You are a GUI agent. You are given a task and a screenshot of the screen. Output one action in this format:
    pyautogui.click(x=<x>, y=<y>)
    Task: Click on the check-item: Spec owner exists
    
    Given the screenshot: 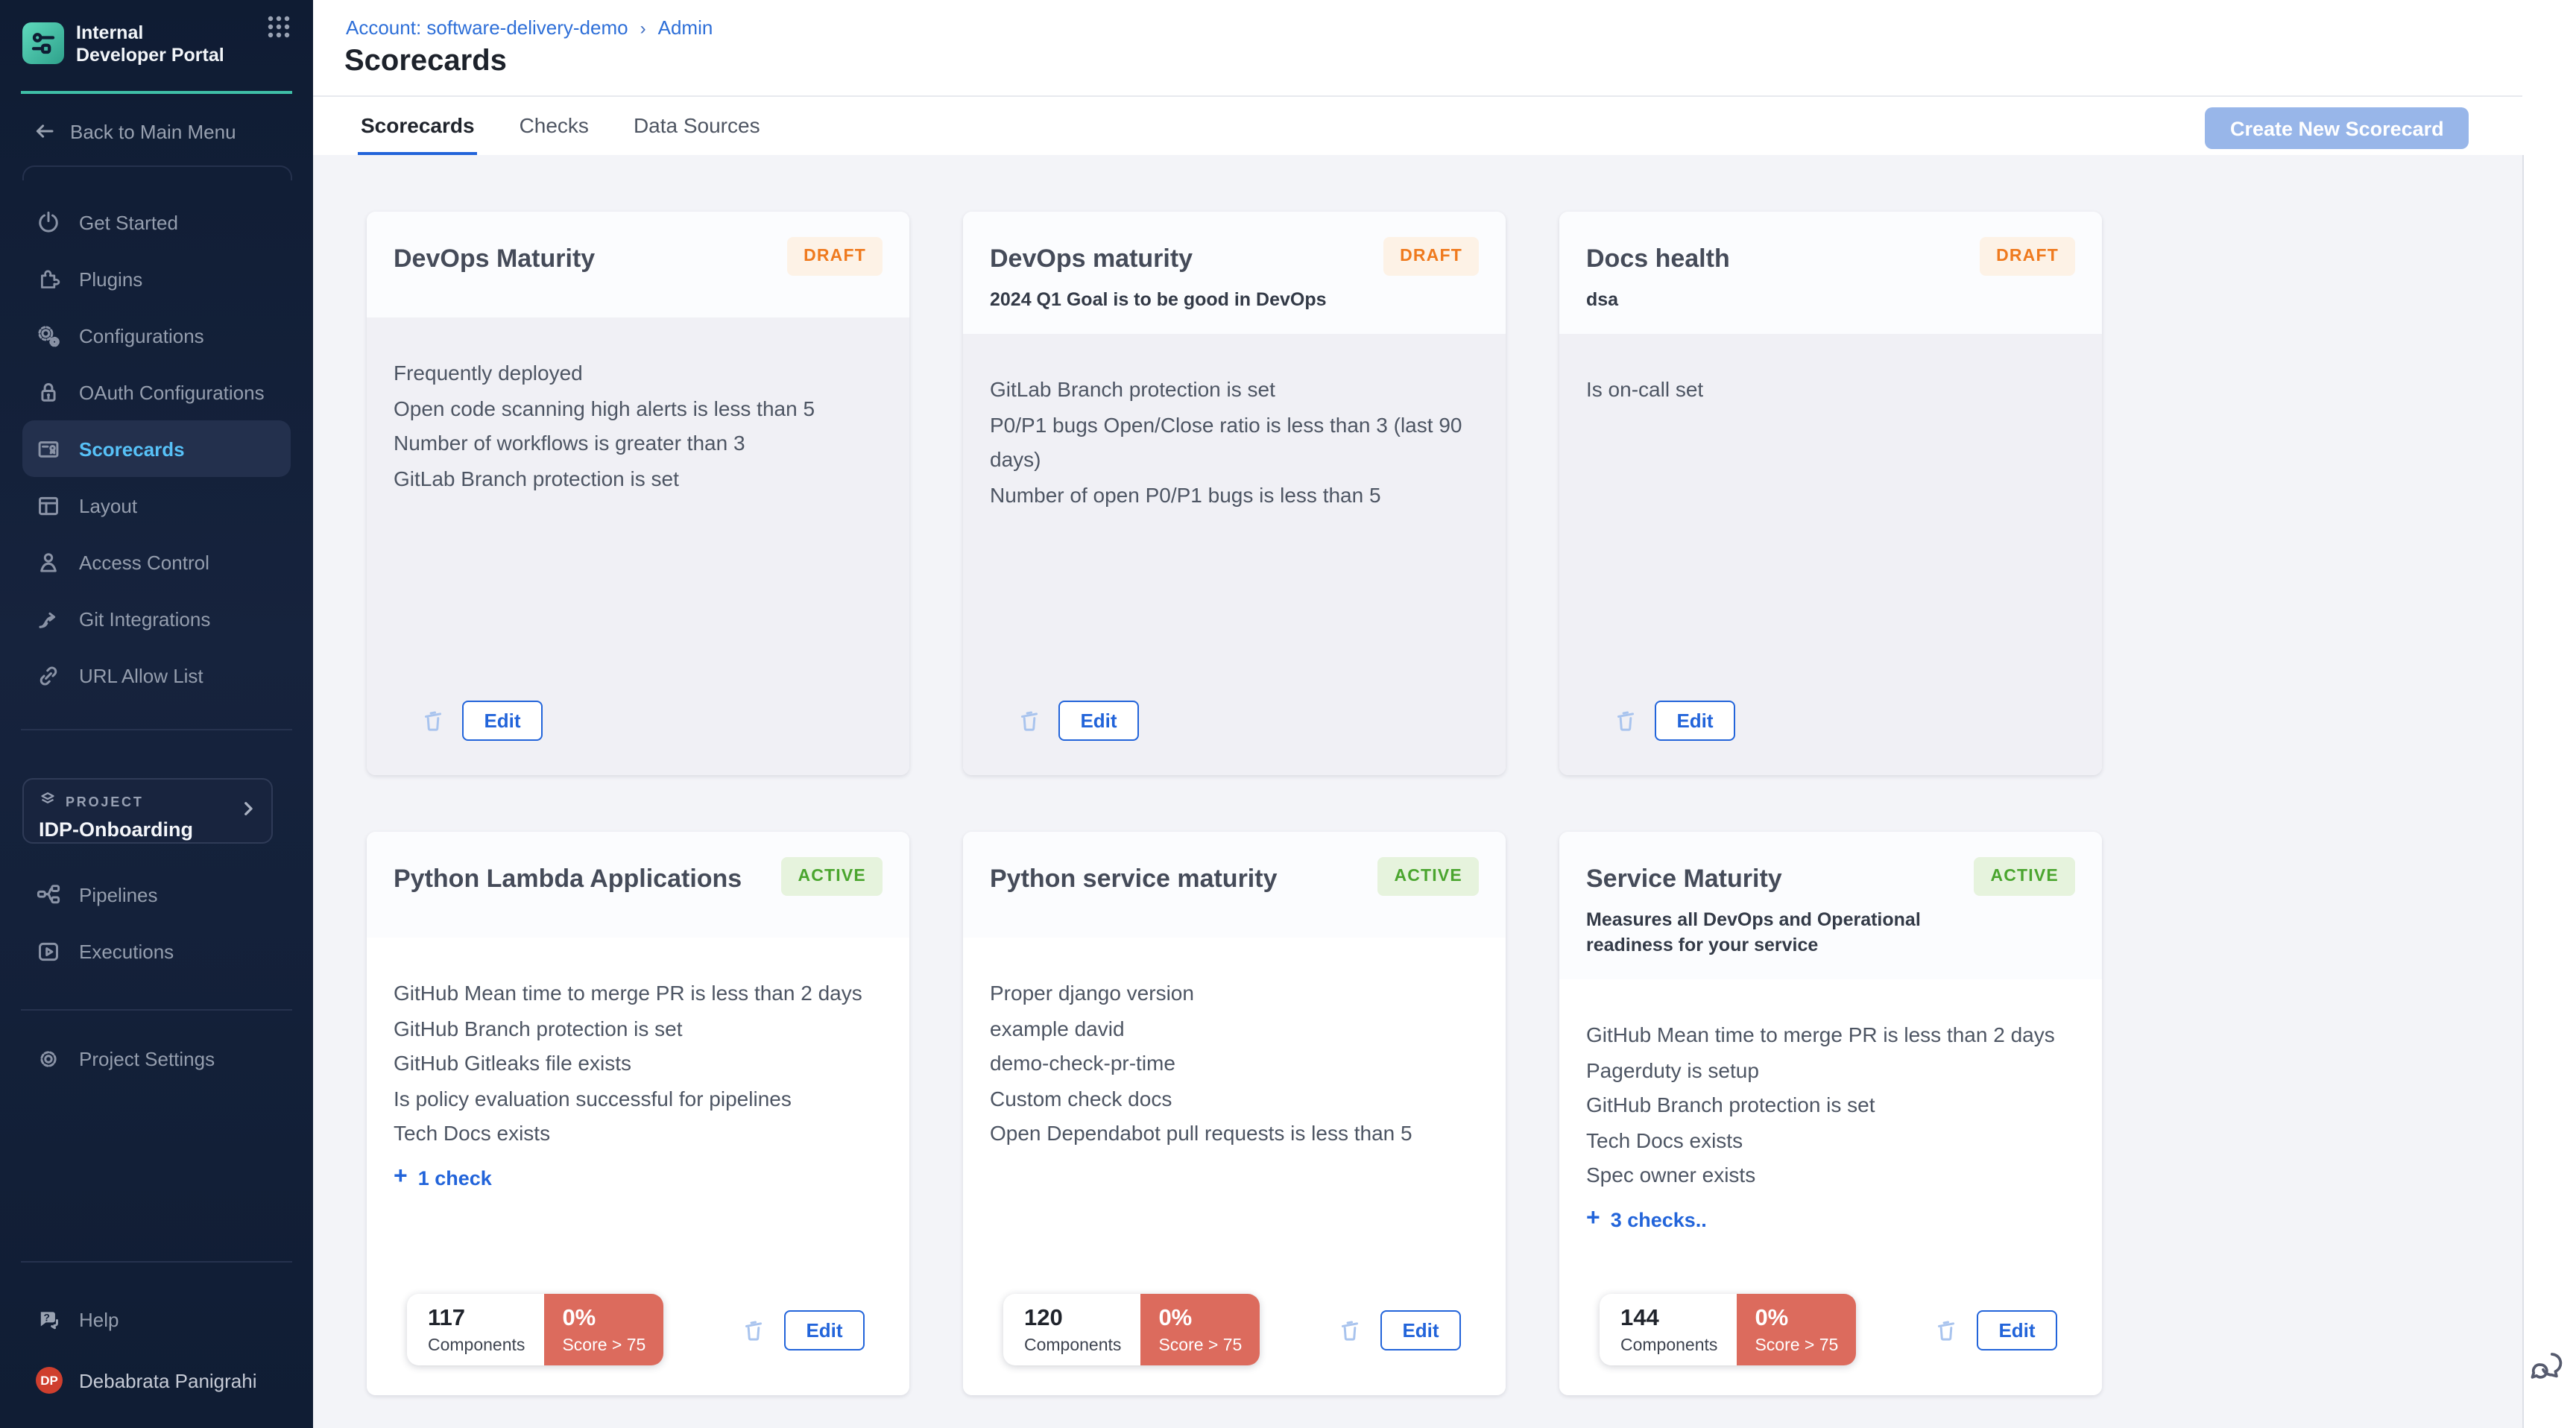 What is the action you would take?
    pyautogui.click(x=1671, y=1175)
    